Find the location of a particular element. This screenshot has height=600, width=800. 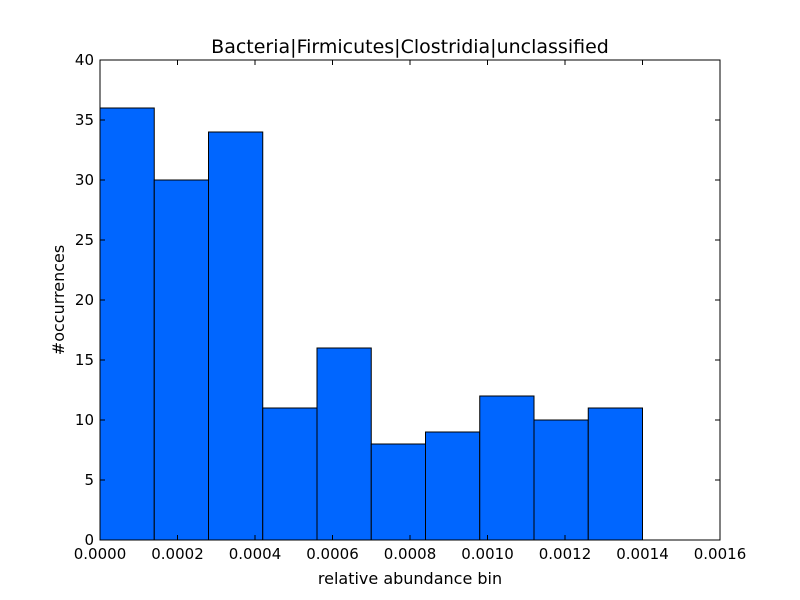

y-tick-label: 35 is located at coordinates (84, 120).